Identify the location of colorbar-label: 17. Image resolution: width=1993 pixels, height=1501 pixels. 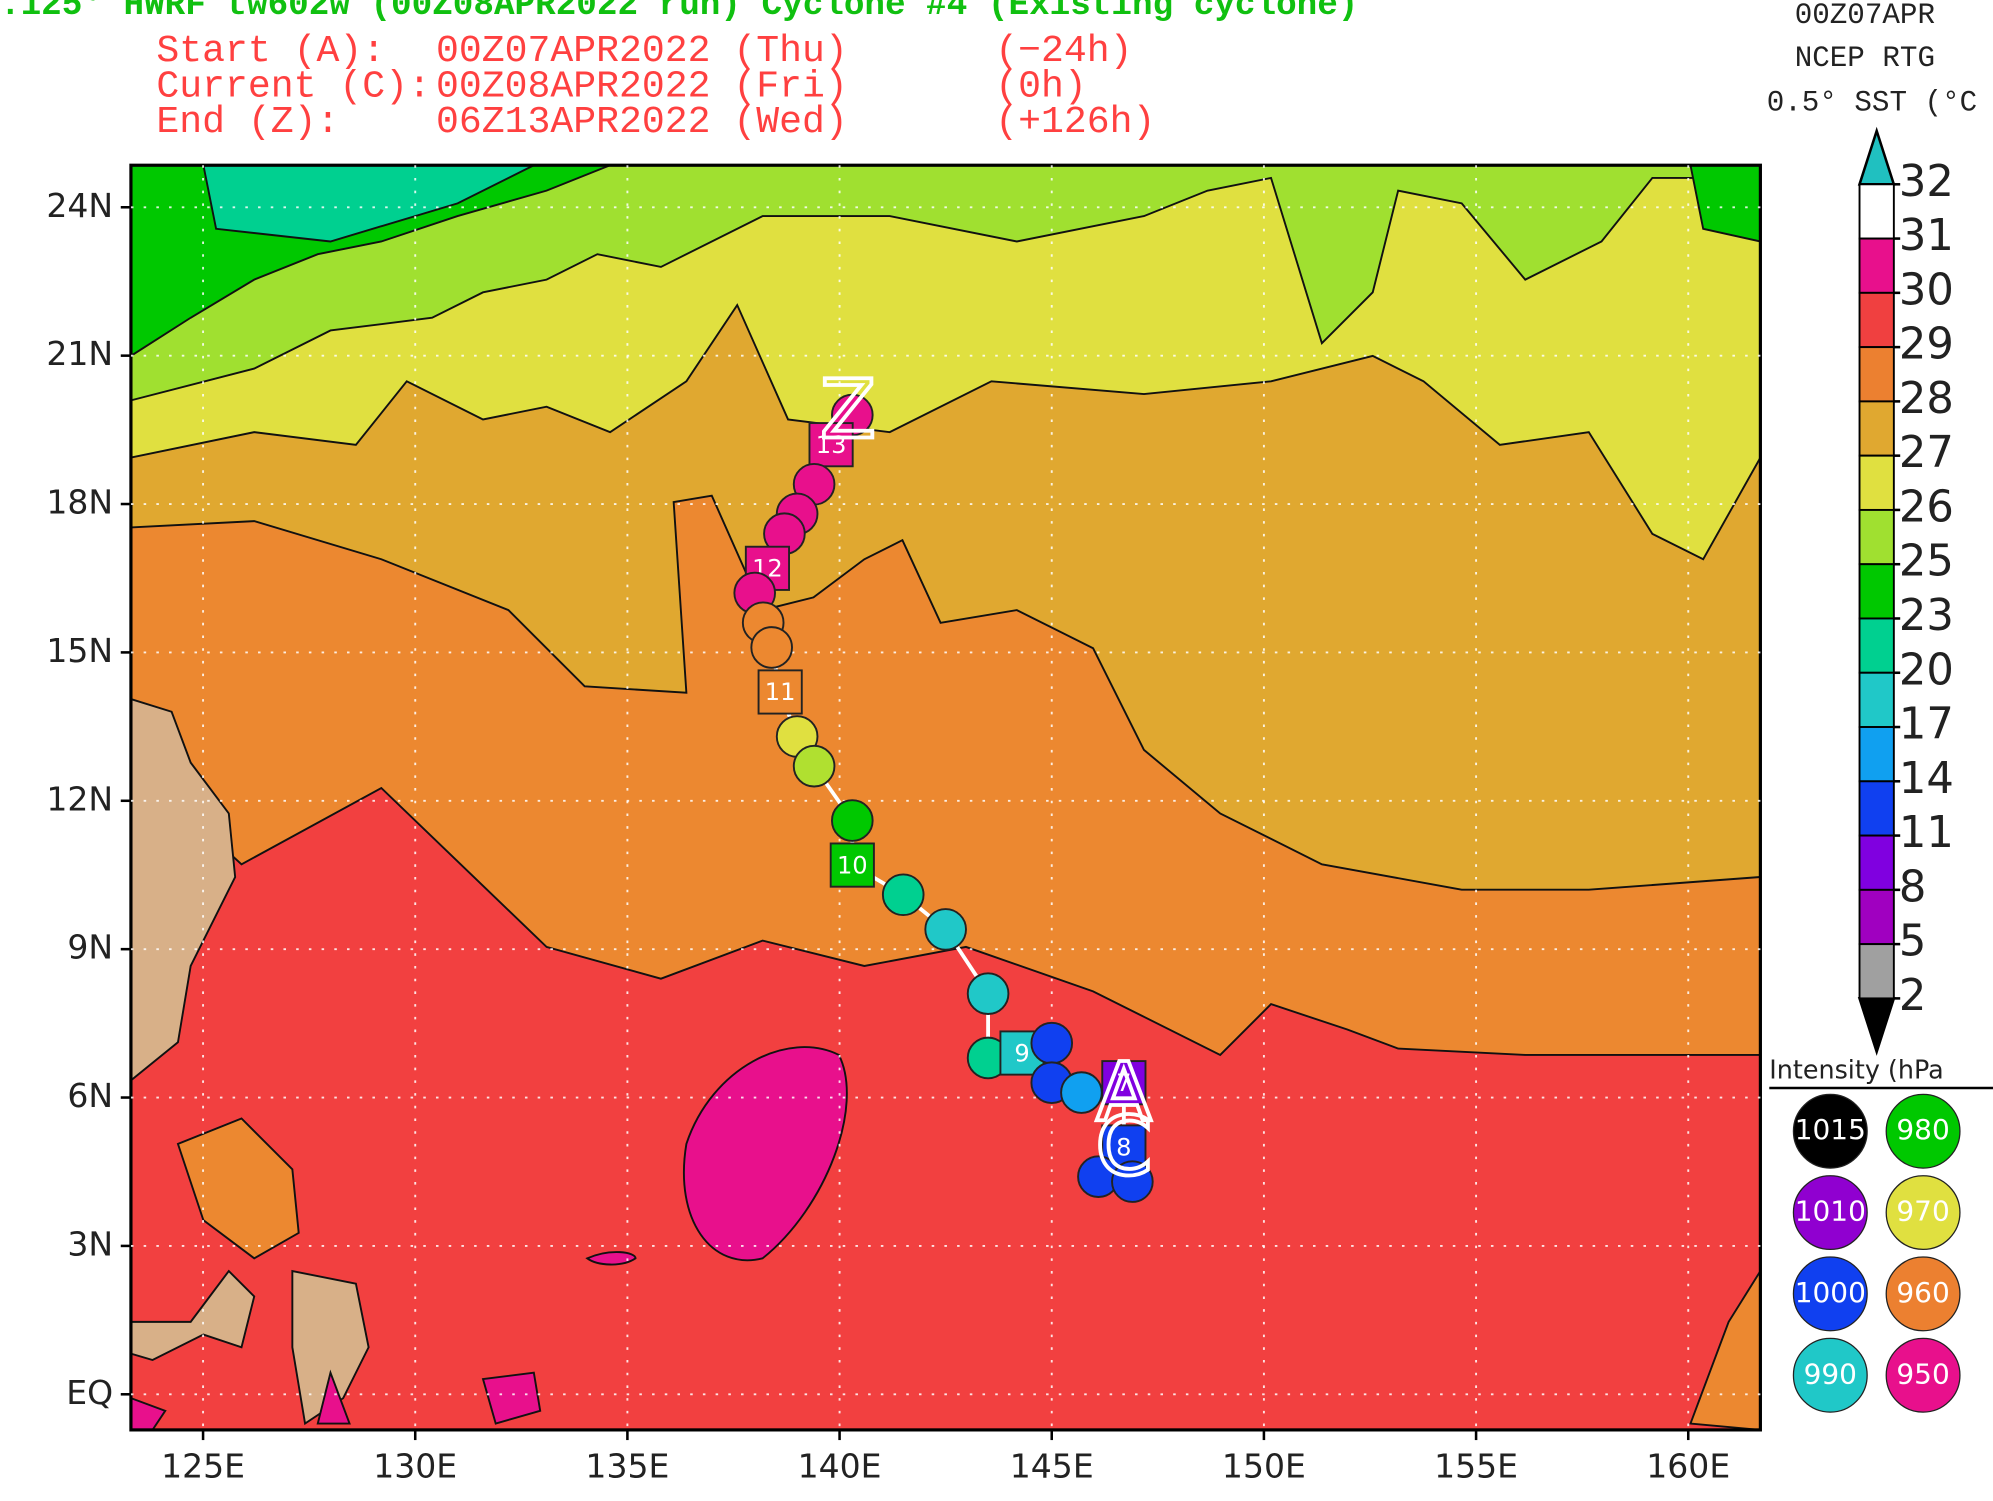
(1926, 725).